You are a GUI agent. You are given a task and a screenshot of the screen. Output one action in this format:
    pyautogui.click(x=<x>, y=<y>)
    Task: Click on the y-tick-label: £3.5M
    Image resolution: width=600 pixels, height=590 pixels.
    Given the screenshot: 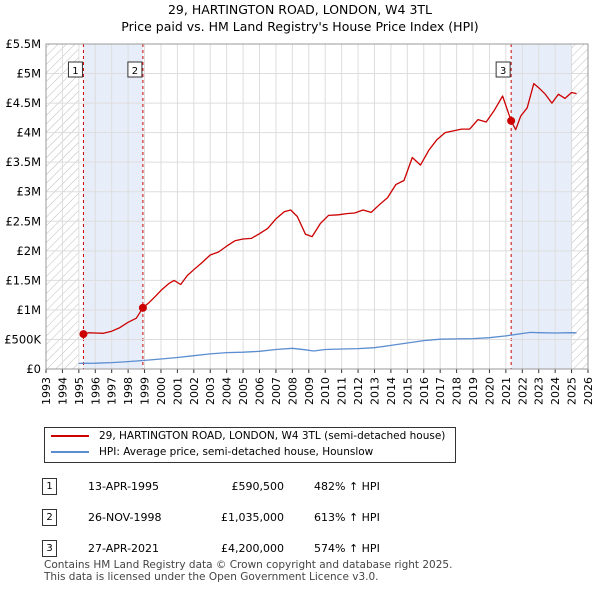 What is the action you would take?
    pyautogui.click(x=23, y=162)
    